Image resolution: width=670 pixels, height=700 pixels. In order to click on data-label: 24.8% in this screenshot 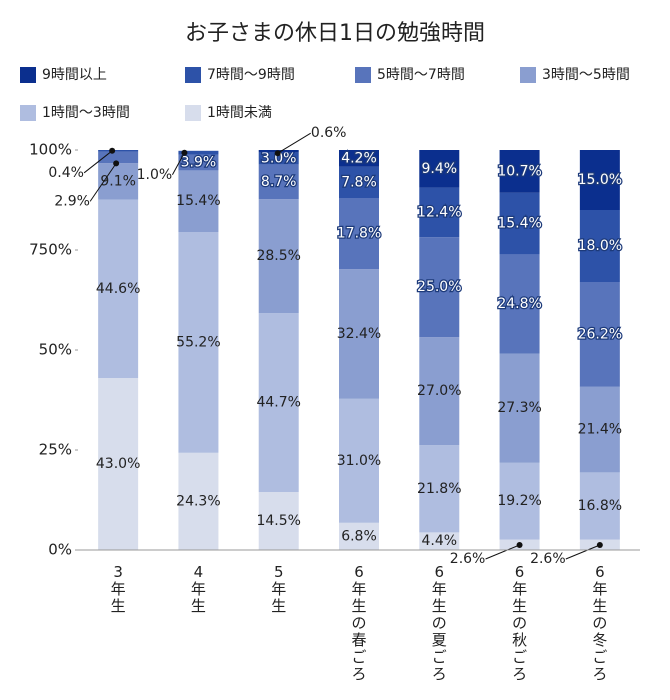, I will do `click(519, 304)`.